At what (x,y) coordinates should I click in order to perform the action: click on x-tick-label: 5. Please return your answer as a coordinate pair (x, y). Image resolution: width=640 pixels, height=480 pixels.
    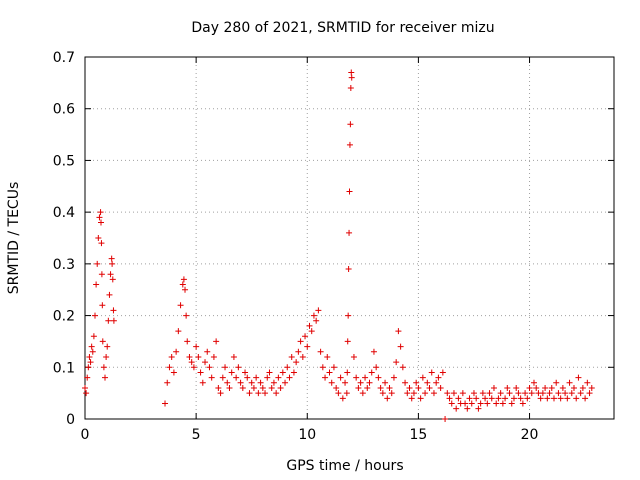
    Looking at the image, I should click on (196, 435).